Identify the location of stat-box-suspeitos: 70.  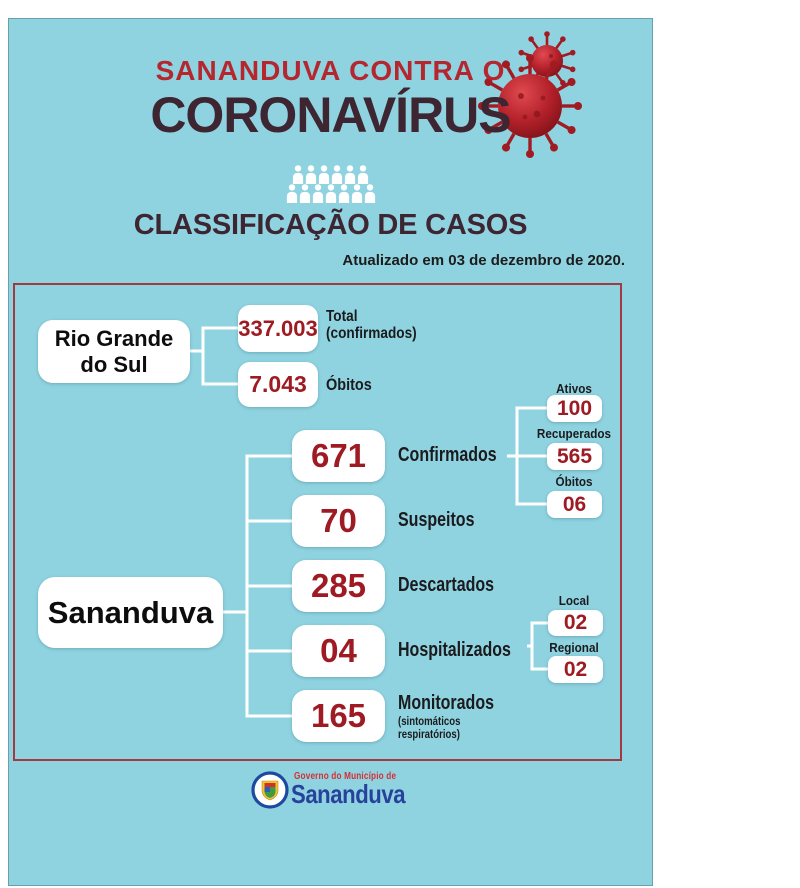
(338, 521).